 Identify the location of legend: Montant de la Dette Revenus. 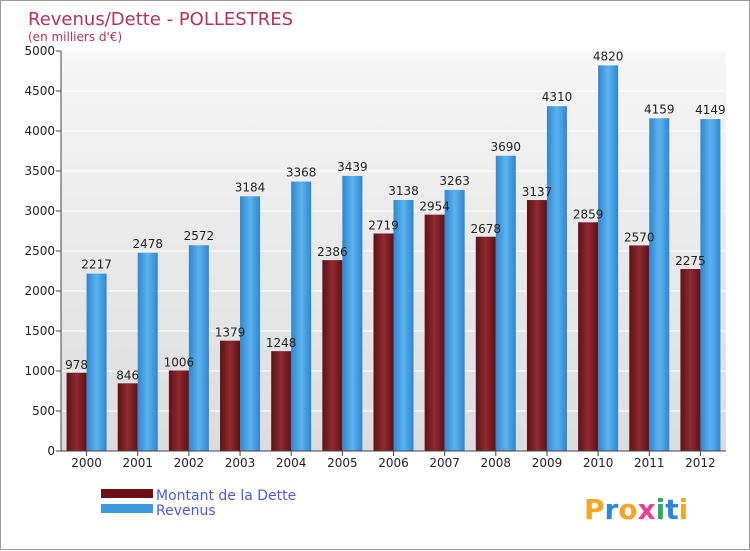
(198, 503).